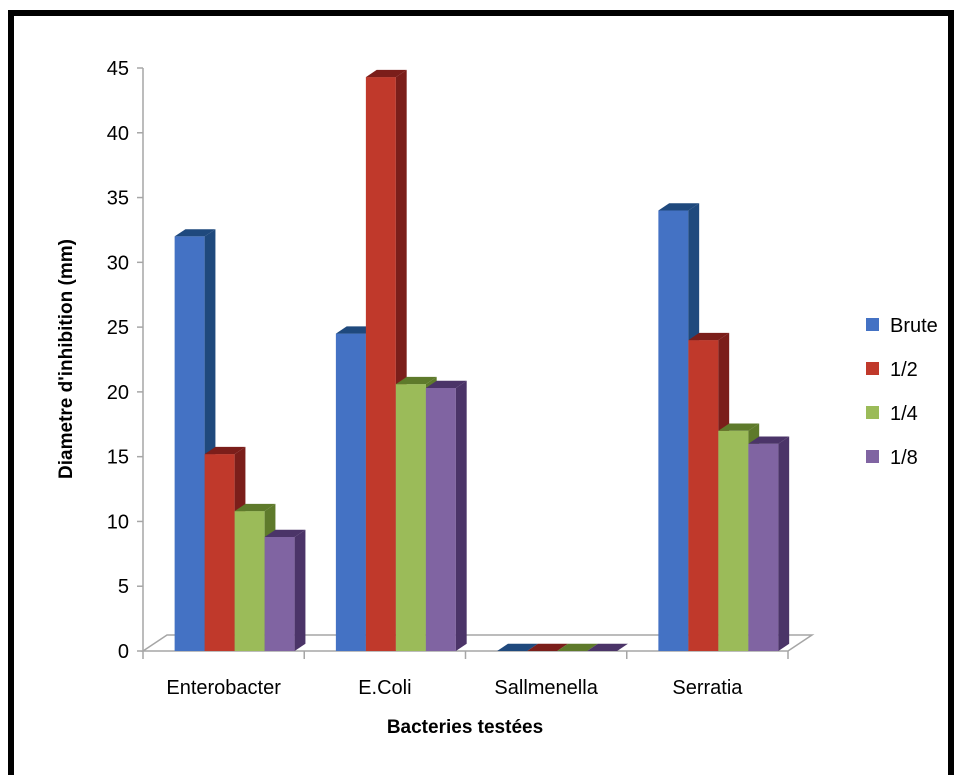 The height and width of the screenshot is (780, 959). I want to click on legend-item: Brute, so click(902, 326).